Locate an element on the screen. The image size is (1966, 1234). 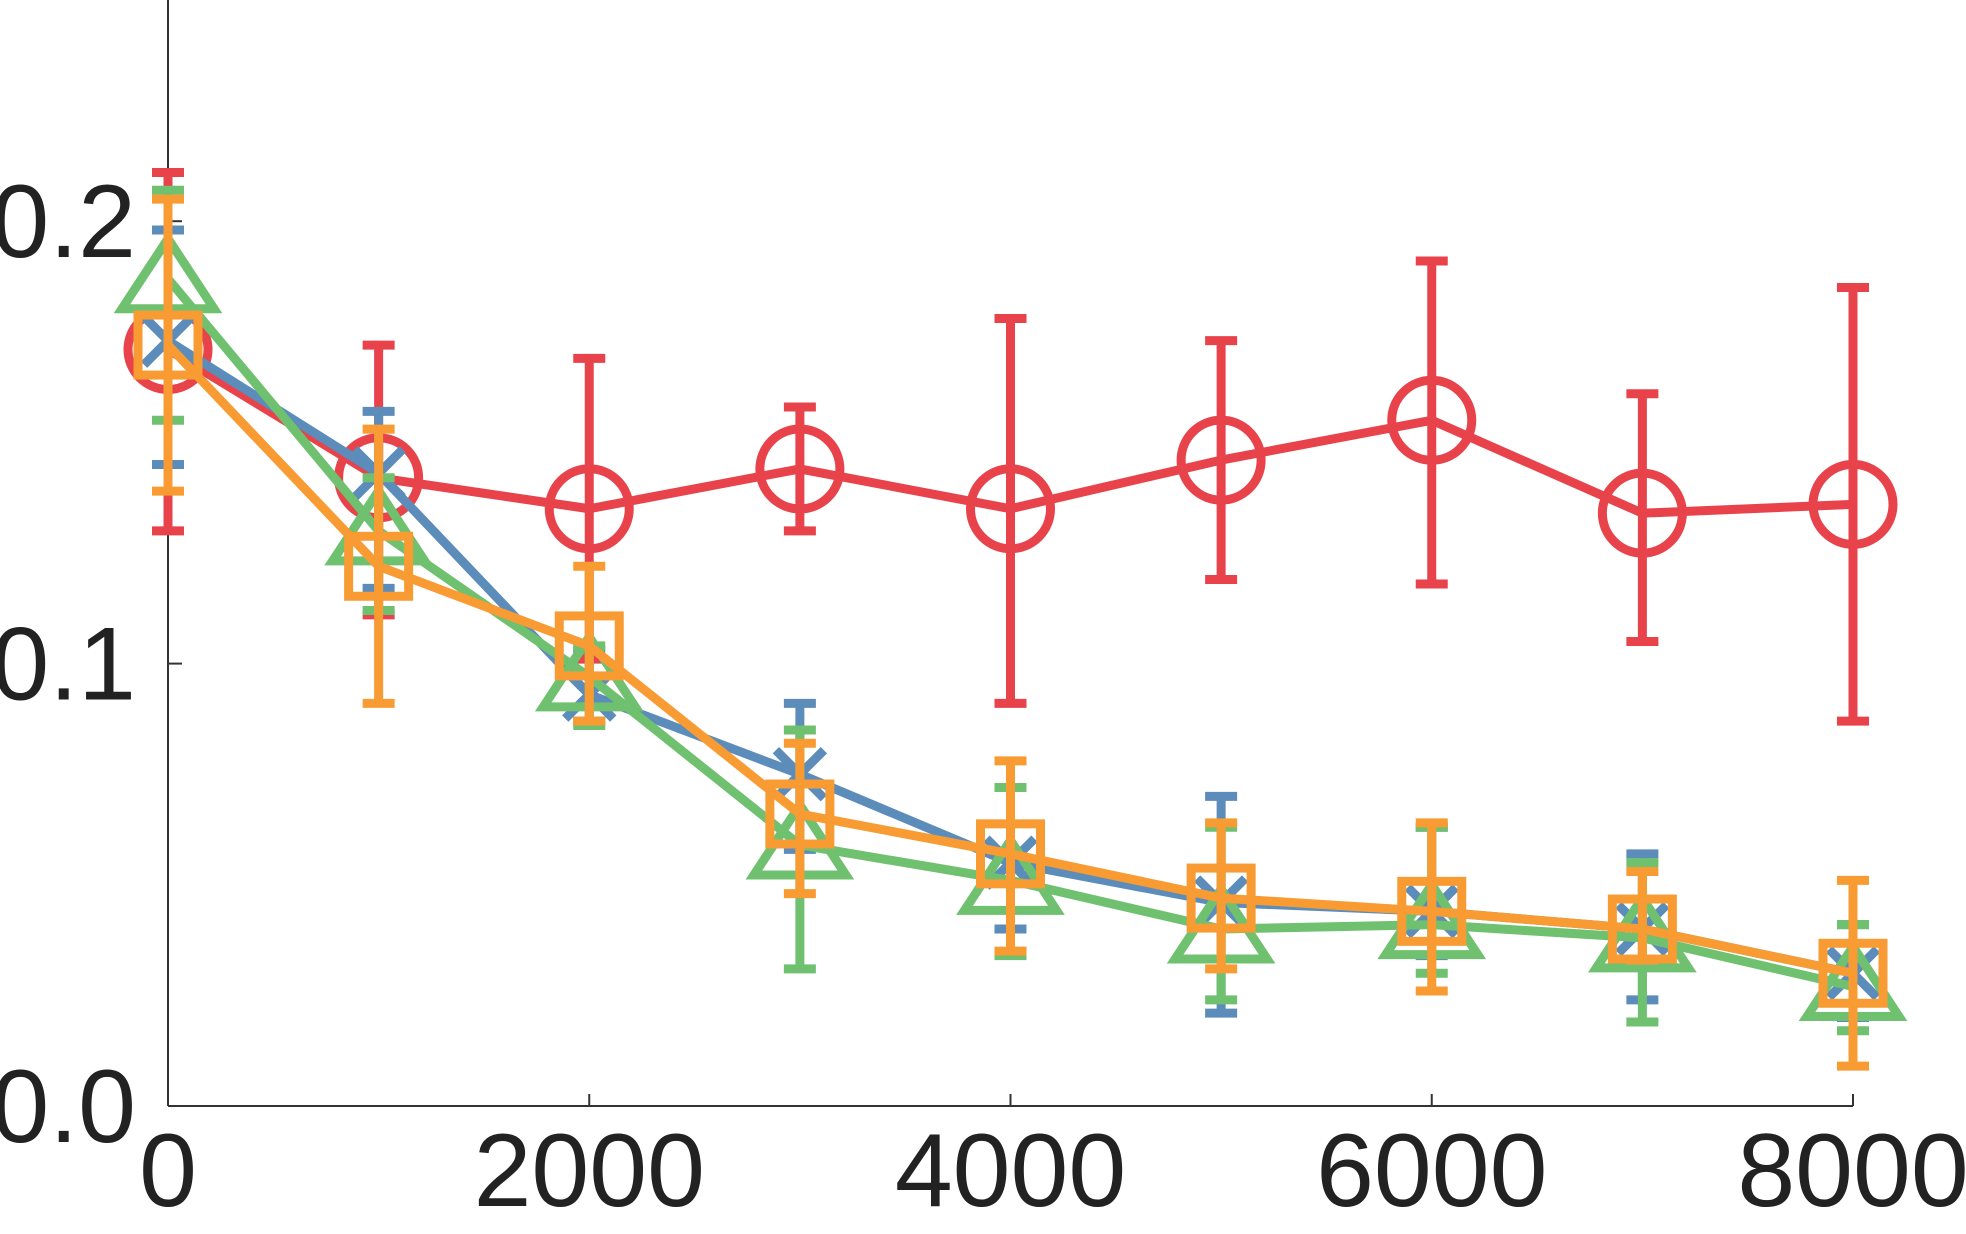
x-tick-label: 8000 is located at coordinates (1851, 1171).